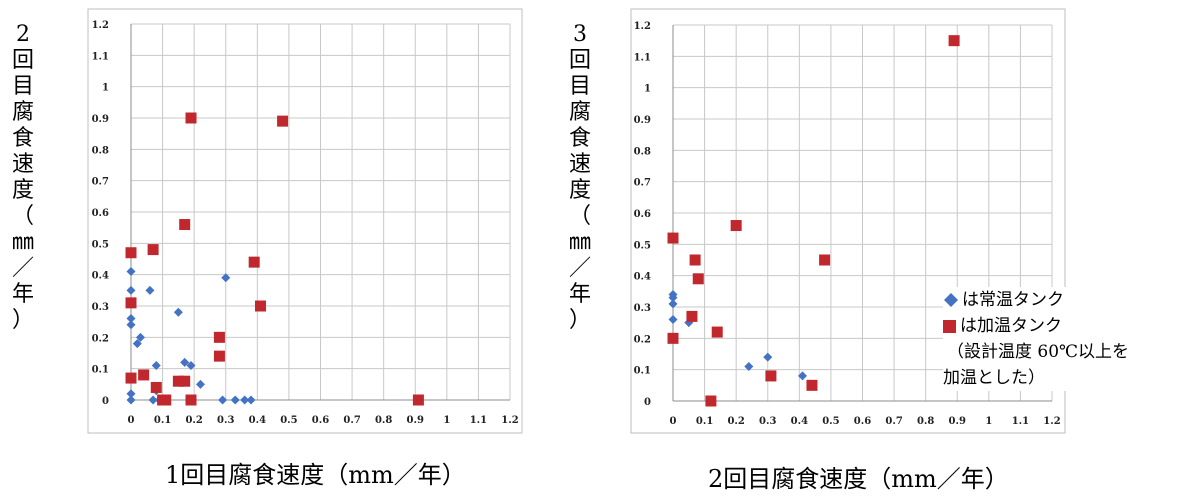 The width and height of the screenshot is (1181, 497). I want to click on y-axis-label-char: 年, so click(579, 294).